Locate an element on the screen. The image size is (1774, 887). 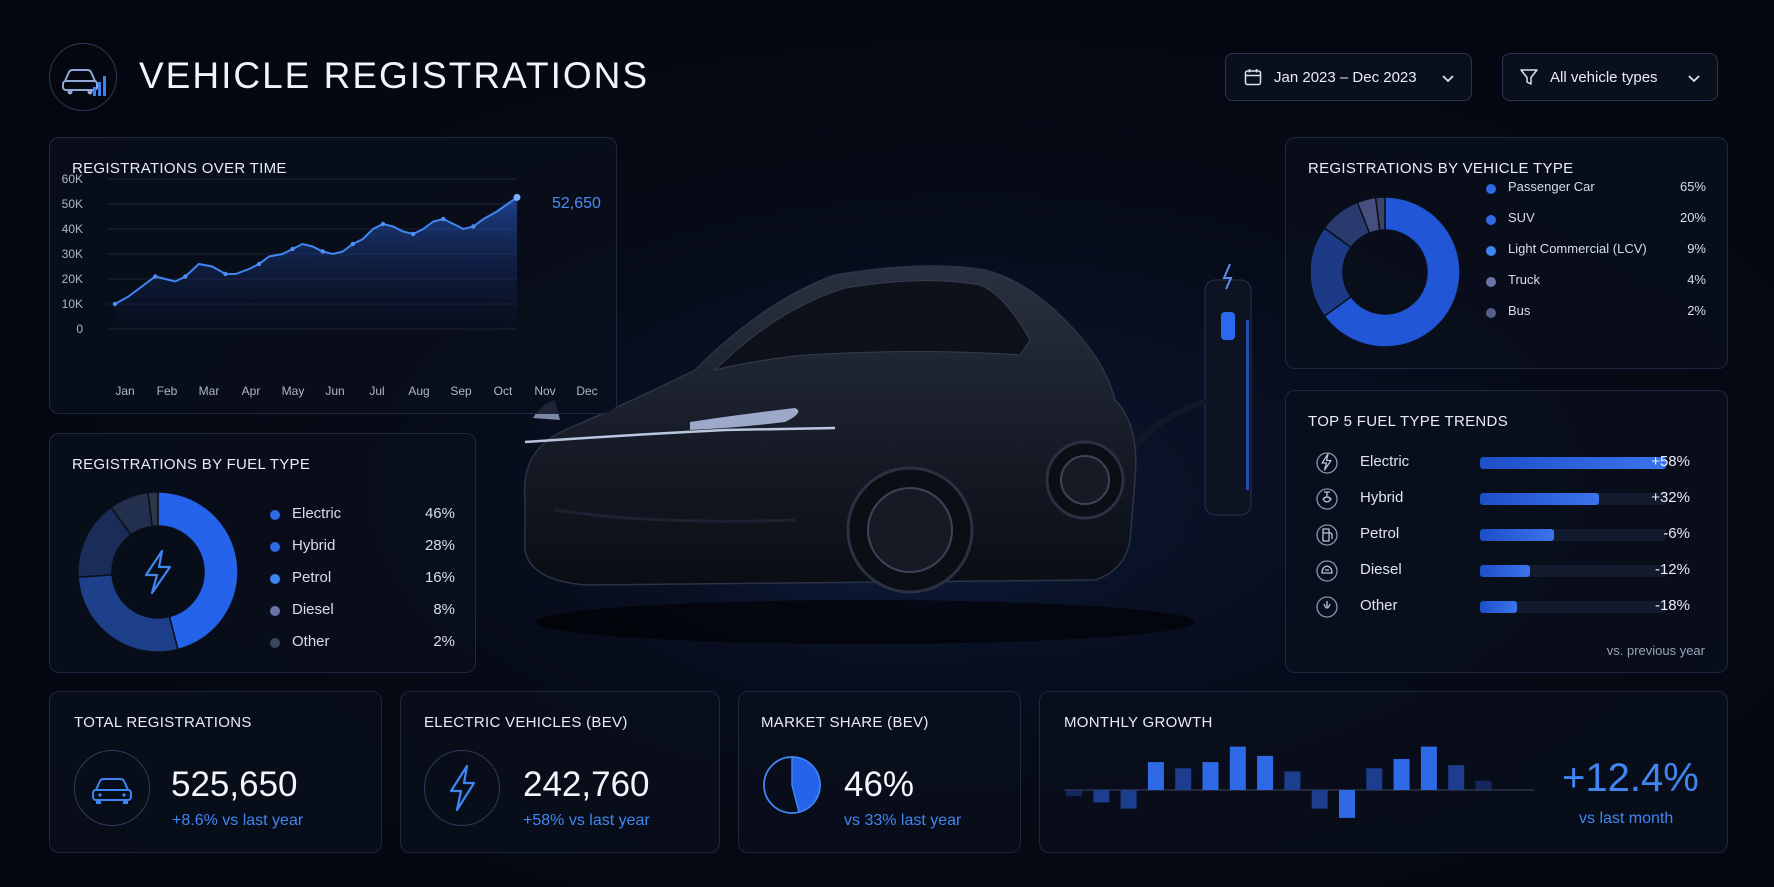
vehicle-type-dropdown: All vehicle types is located at coordinates (1610, 77).